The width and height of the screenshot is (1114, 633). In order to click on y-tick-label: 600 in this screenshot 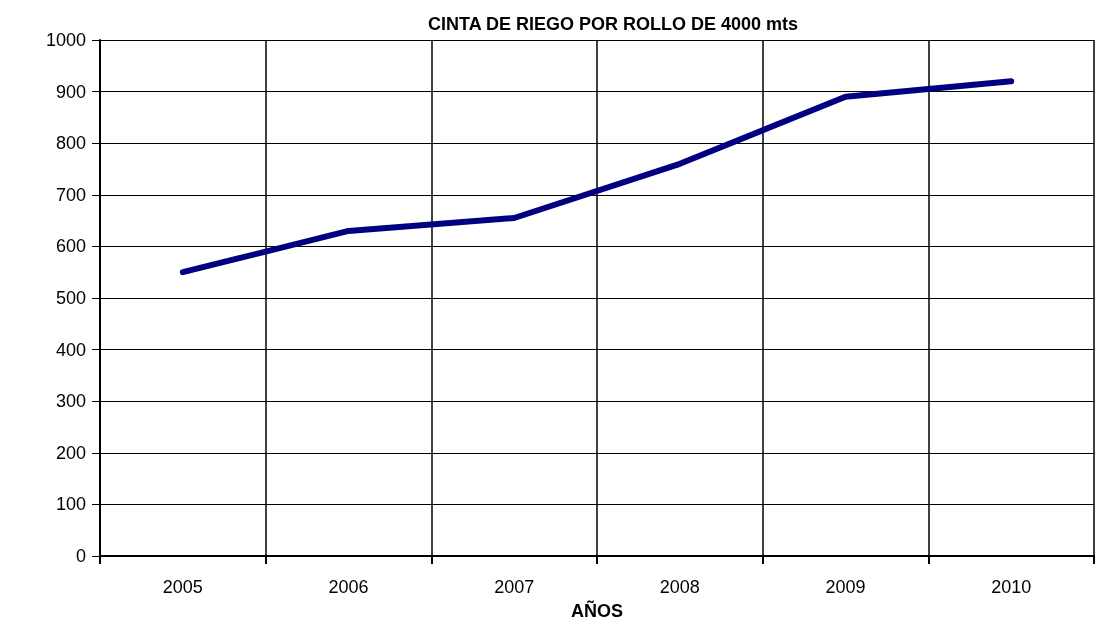, I will do `click(70, 246)`.